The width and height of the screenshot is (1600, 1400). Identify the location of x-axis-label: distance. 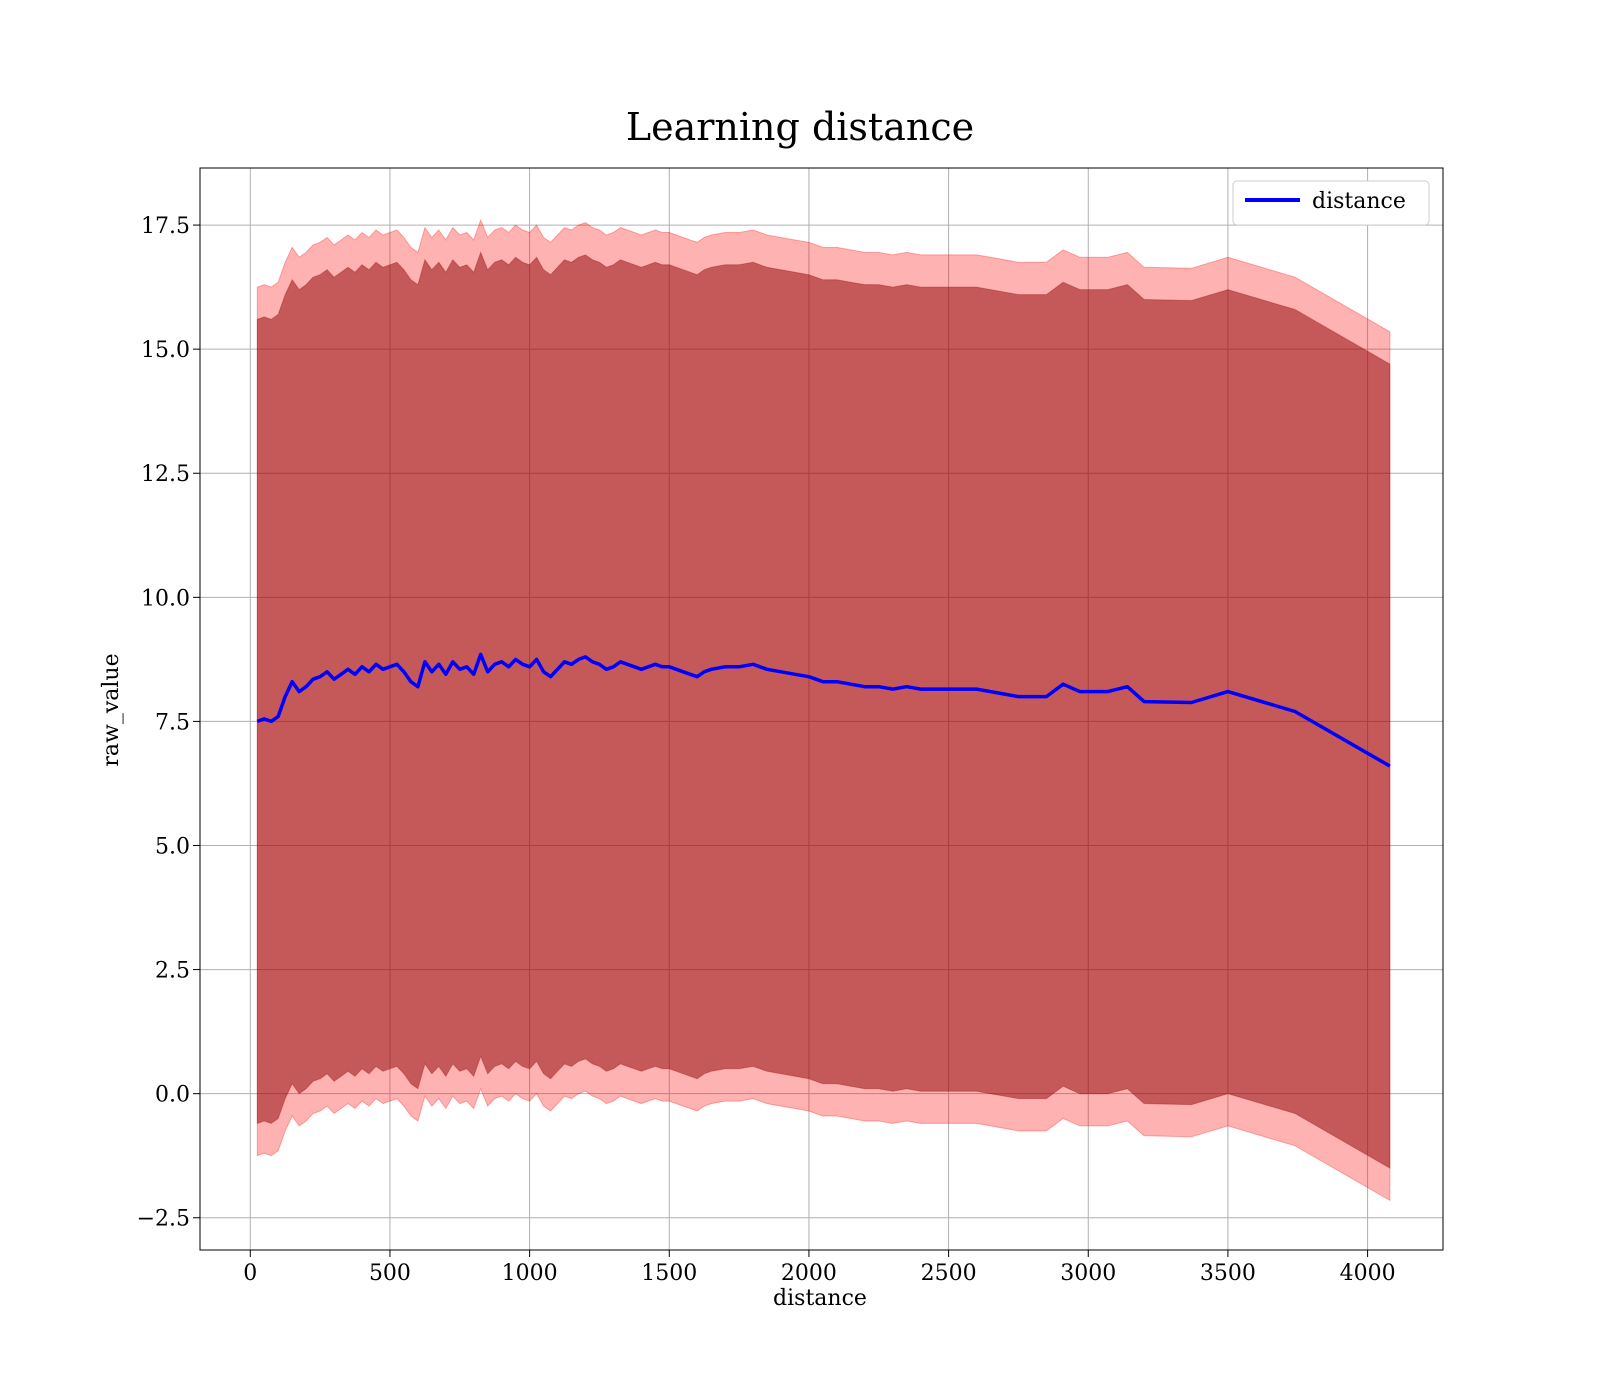
(820, 1298).